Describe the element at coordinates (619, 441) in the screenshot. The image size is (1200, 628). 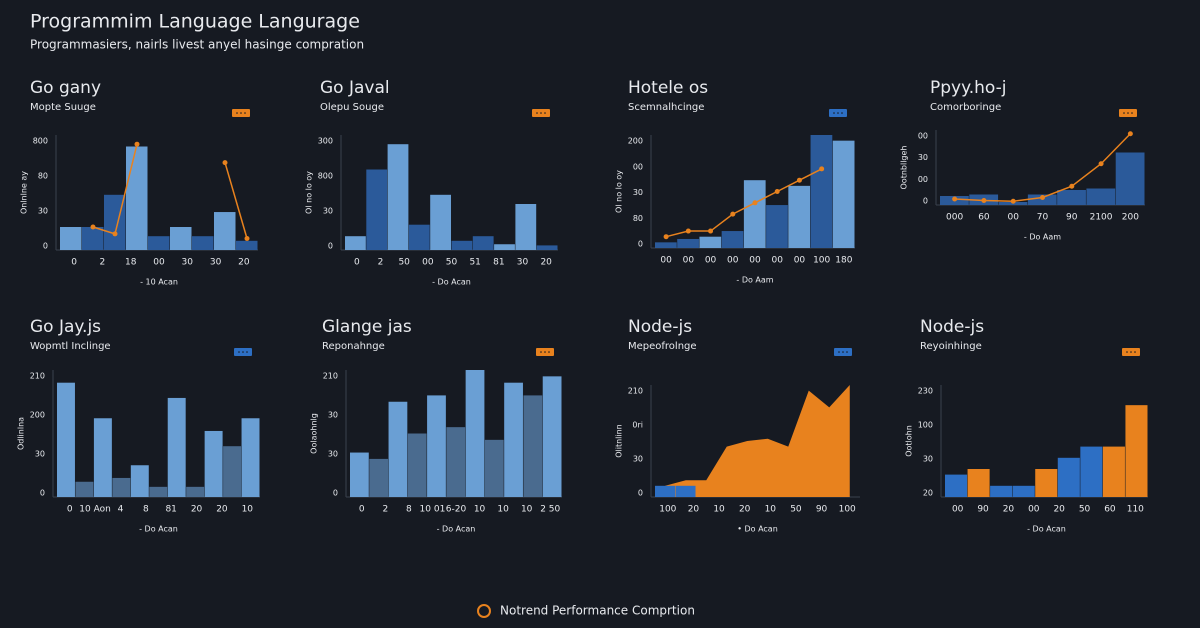
I see `y-axis-title: Olitnlinn` at that location.